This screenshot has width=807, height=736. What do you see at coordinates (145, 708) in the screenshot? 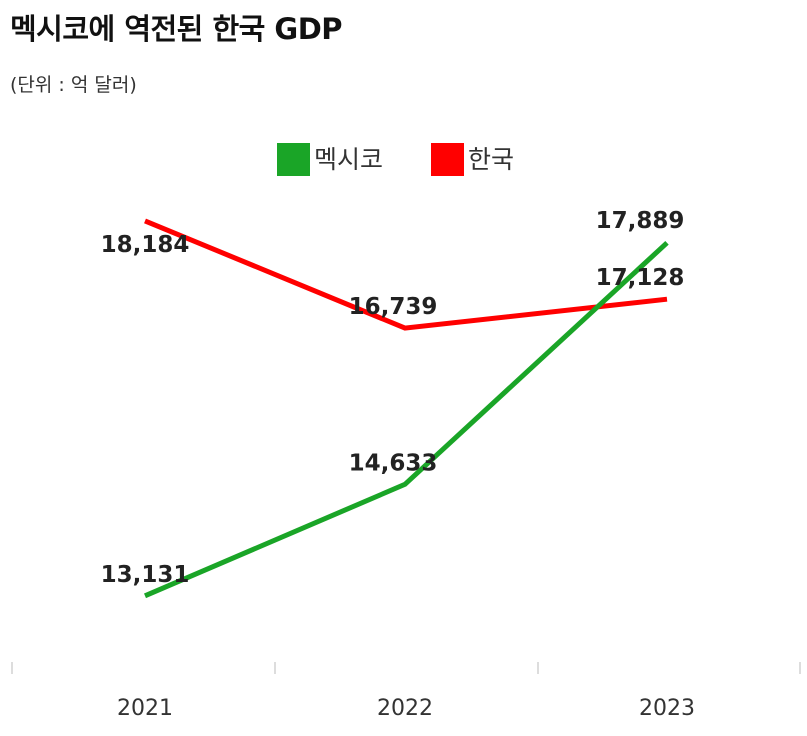
I see `x-tick-label-2021: 2021` at bounding box center [145, 708].